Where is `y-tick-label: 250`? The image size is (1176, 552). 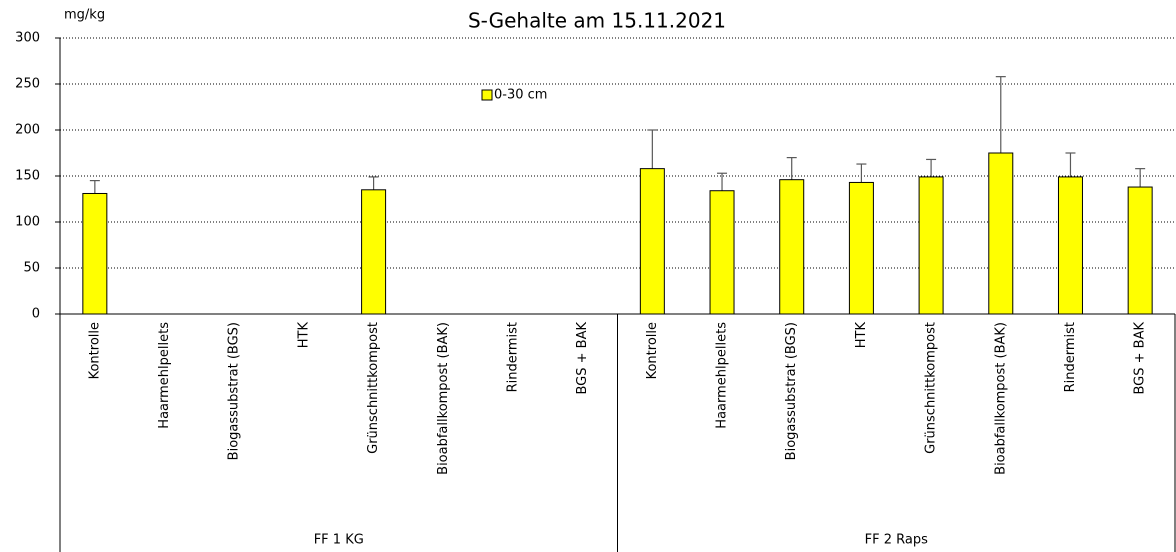
y-tick-label: 250 is located at coordinates (27, 84).